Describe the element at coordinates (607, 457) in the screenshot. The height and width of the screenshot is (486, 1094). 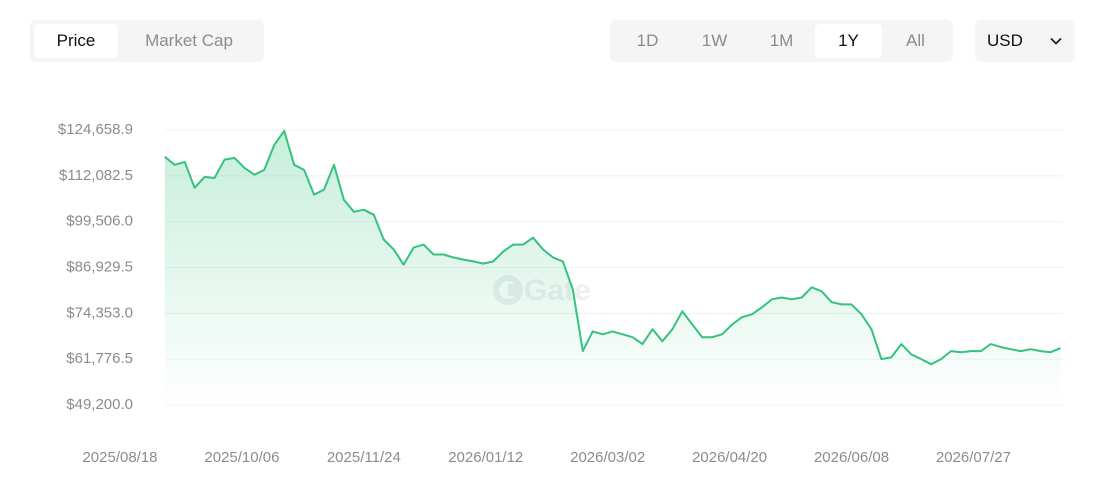
I see `x-tick-label: 2026/03/02` at that location.